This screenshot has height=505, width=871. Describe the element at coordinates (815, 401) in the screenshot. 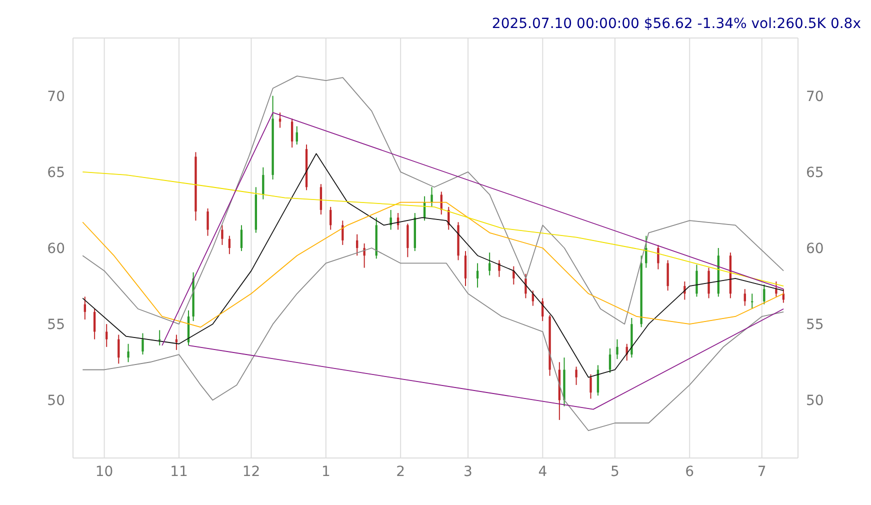

I see `y2-tick-label: 50` at that location.